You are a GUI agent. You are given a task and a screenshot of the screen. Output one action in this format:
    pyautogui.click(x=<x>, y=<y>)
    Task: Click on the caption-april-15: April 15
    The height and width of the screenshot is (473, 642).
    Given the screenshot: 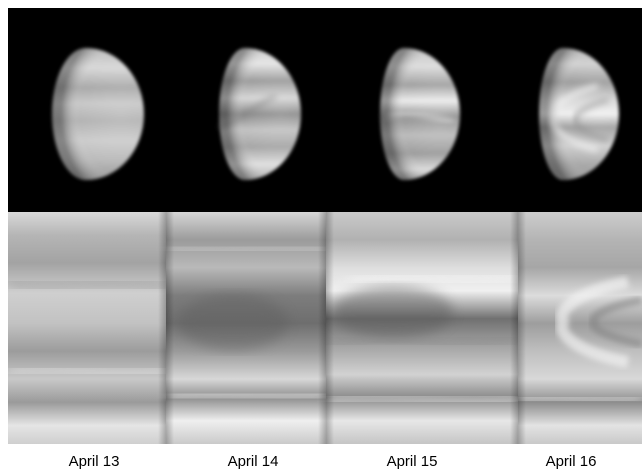 What is the action you would take?
    pyautogui.click(x=412, y=461)
    